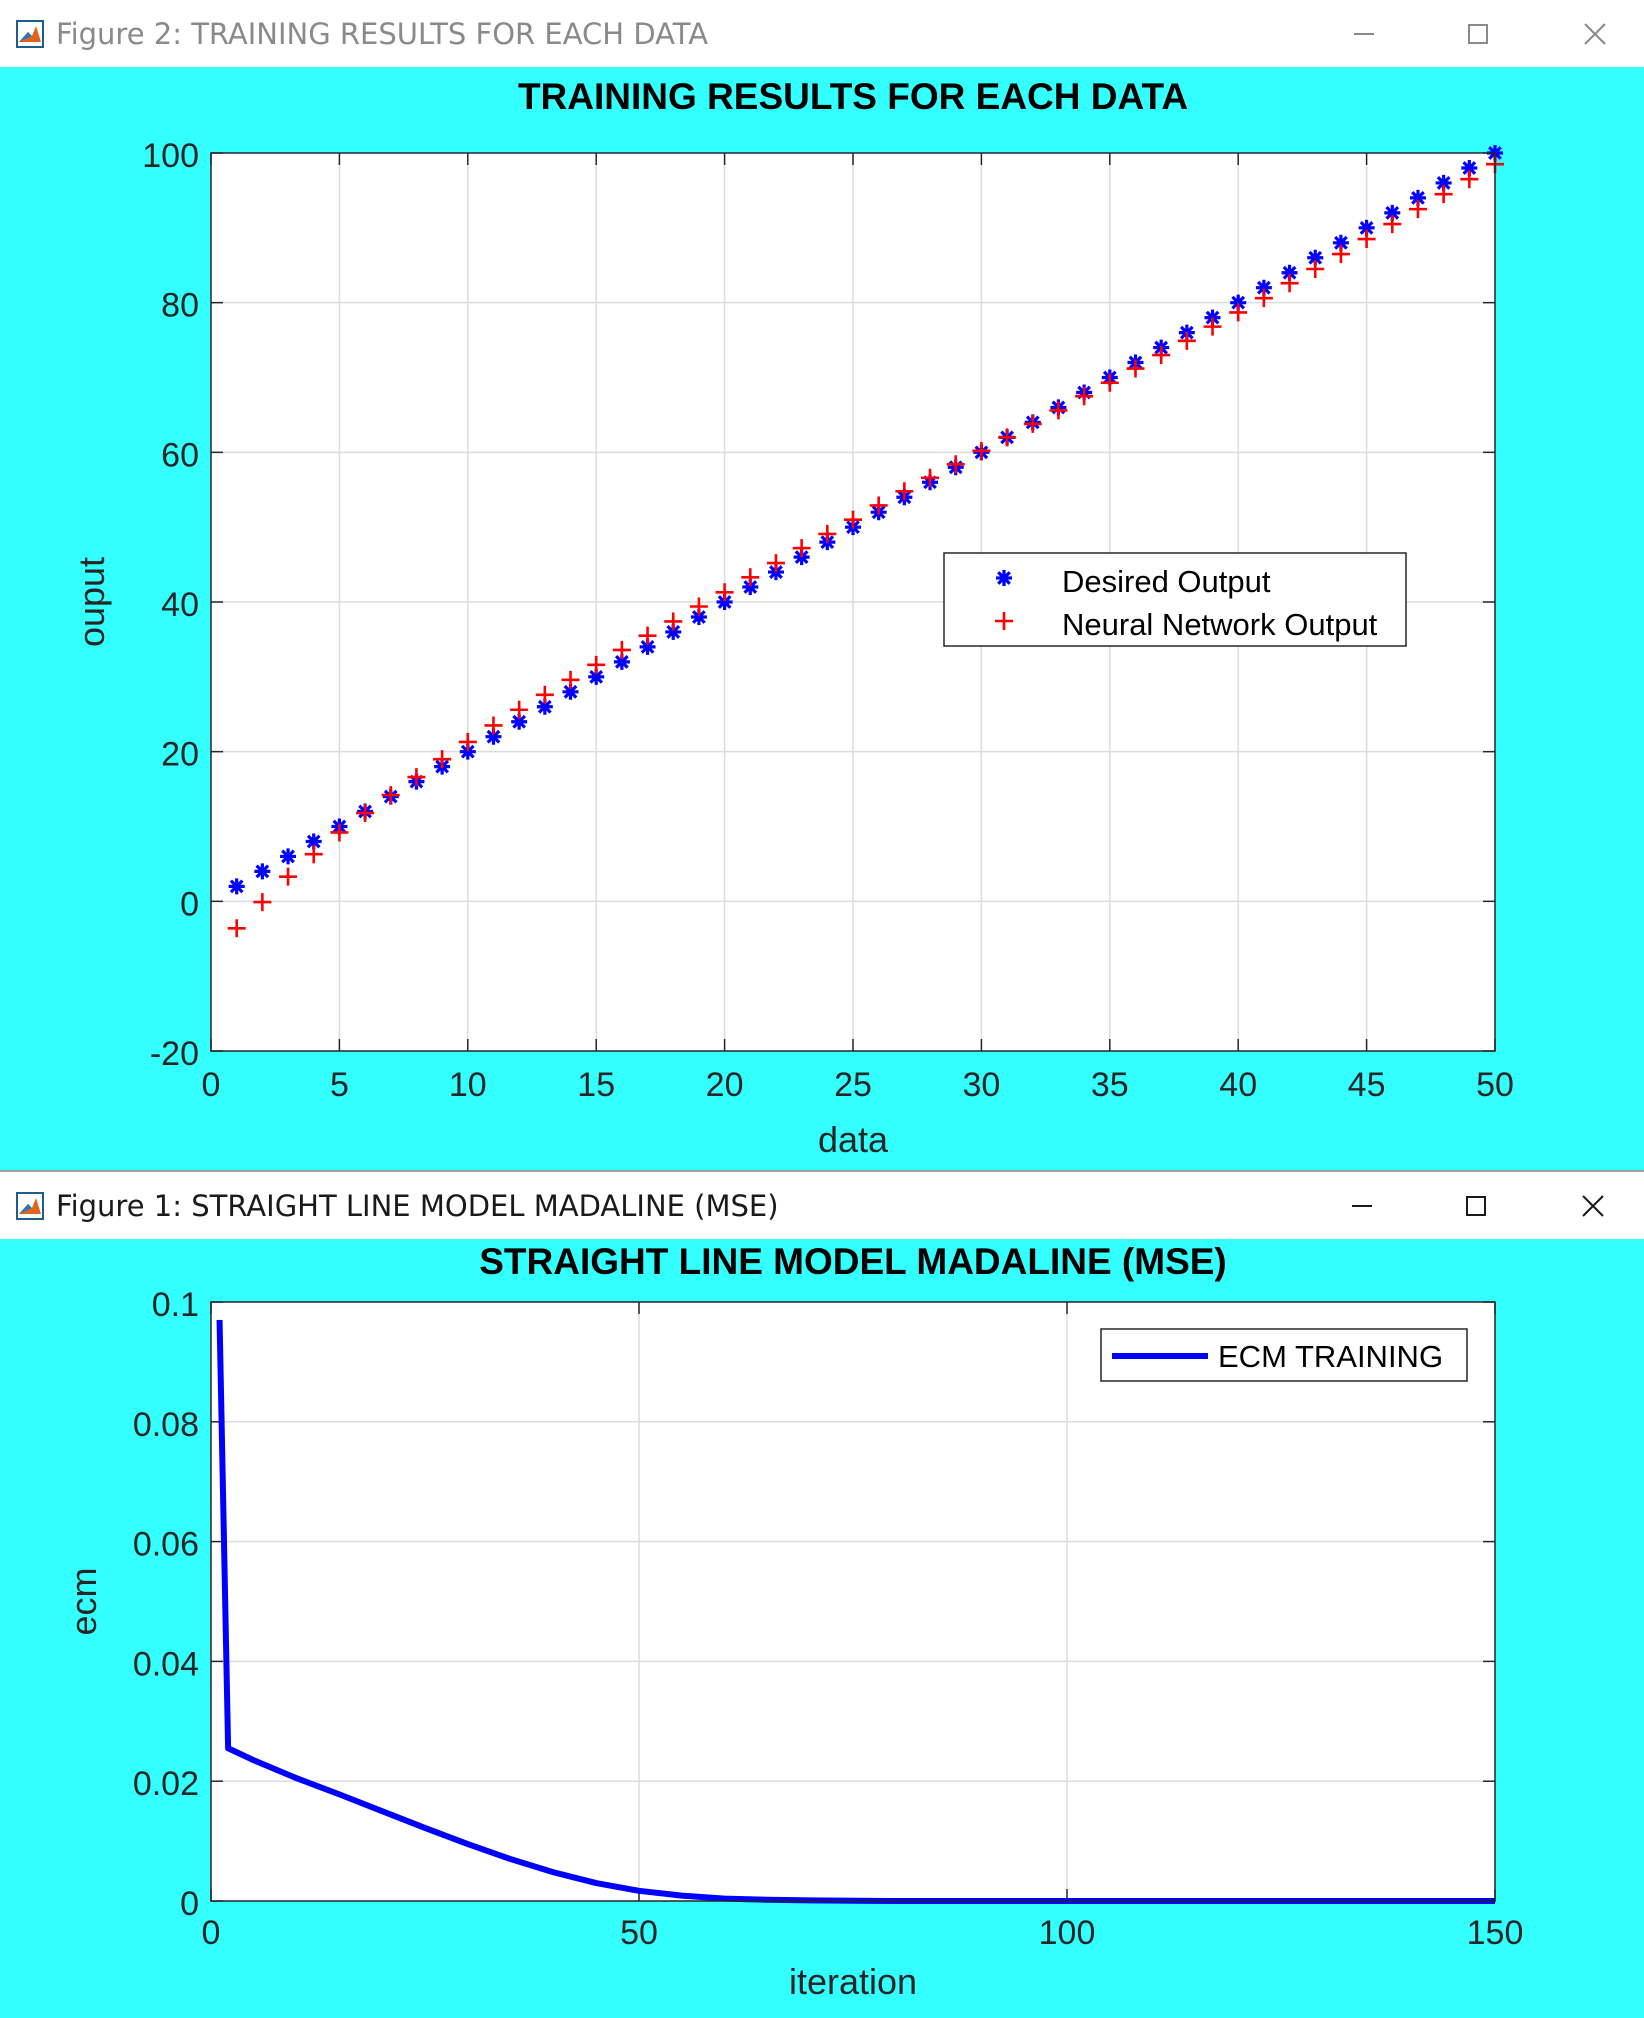 The width and height of the screenshot is (1644, 2018). What do you see at coordinates (1367, 1085) in the screenshot?
I see `x-tick-label: 45` at bounding box center [1367, 1085].